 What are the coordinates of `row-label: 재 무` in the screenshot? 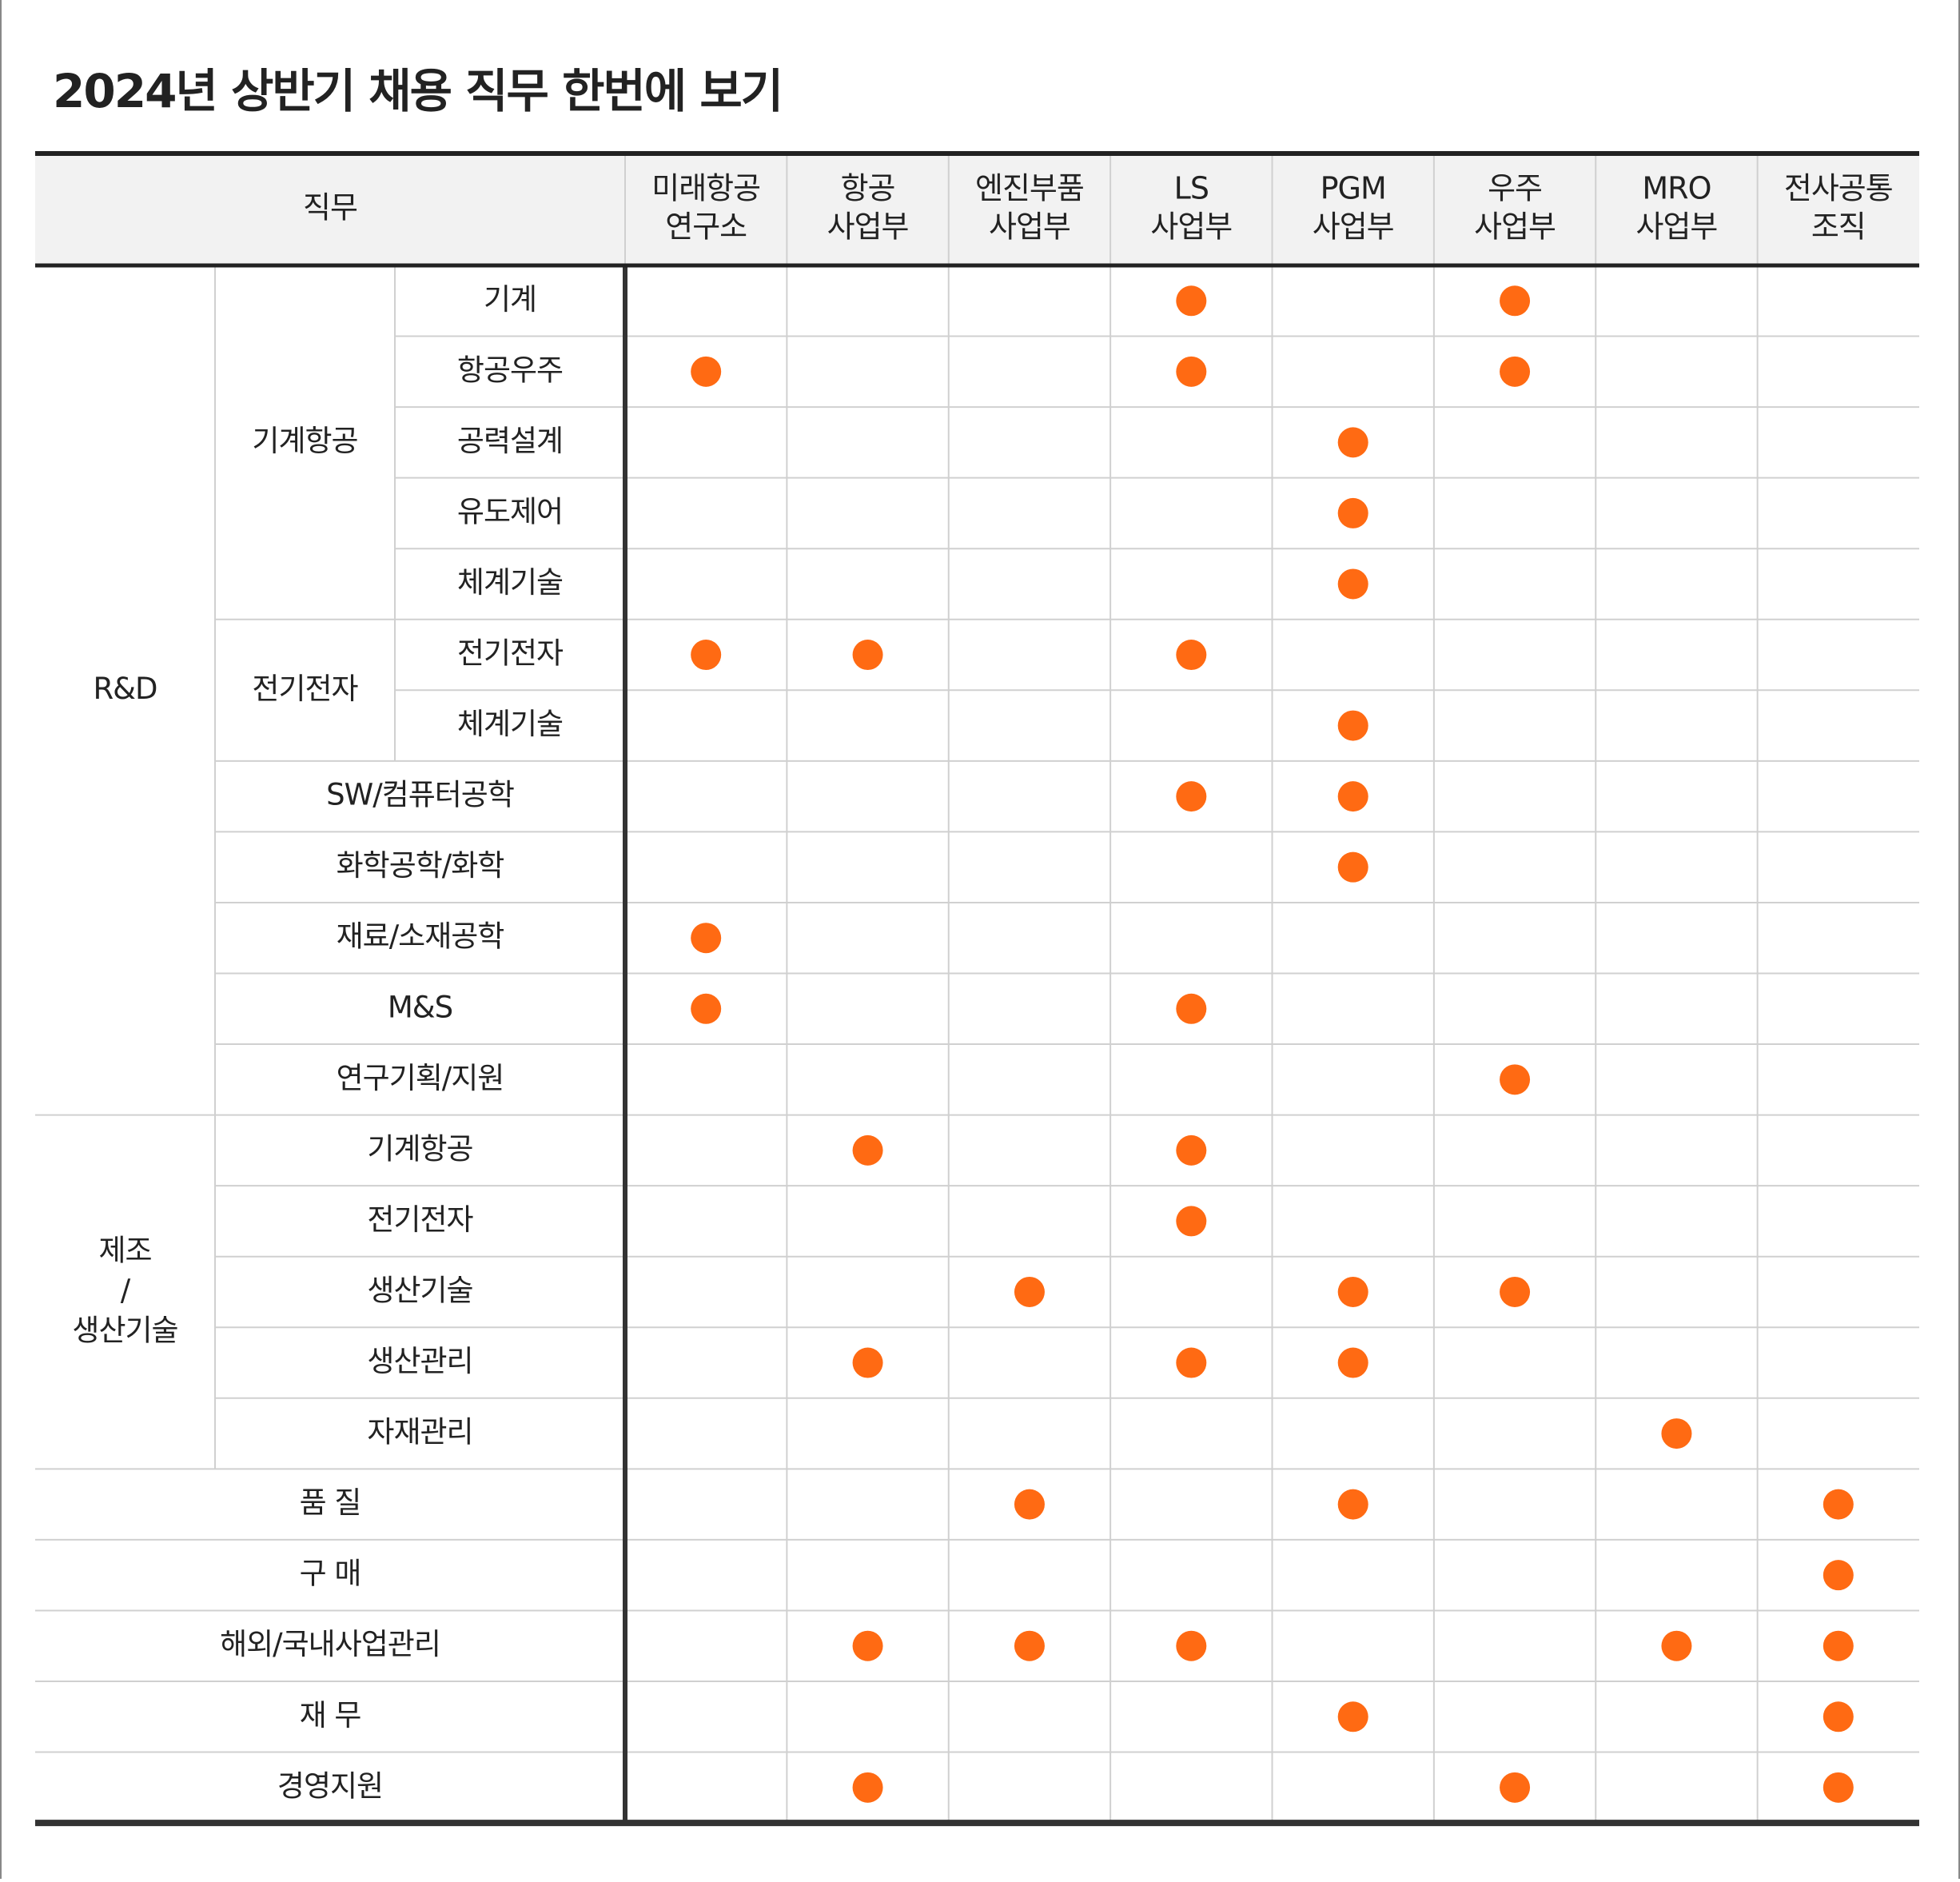 It's located at (330, 1715).